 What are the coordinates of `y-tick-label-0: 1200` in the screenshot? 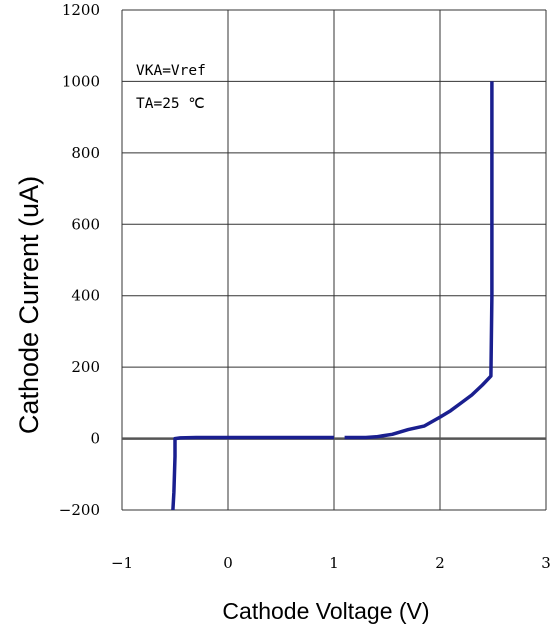 It's located at (81, 10).